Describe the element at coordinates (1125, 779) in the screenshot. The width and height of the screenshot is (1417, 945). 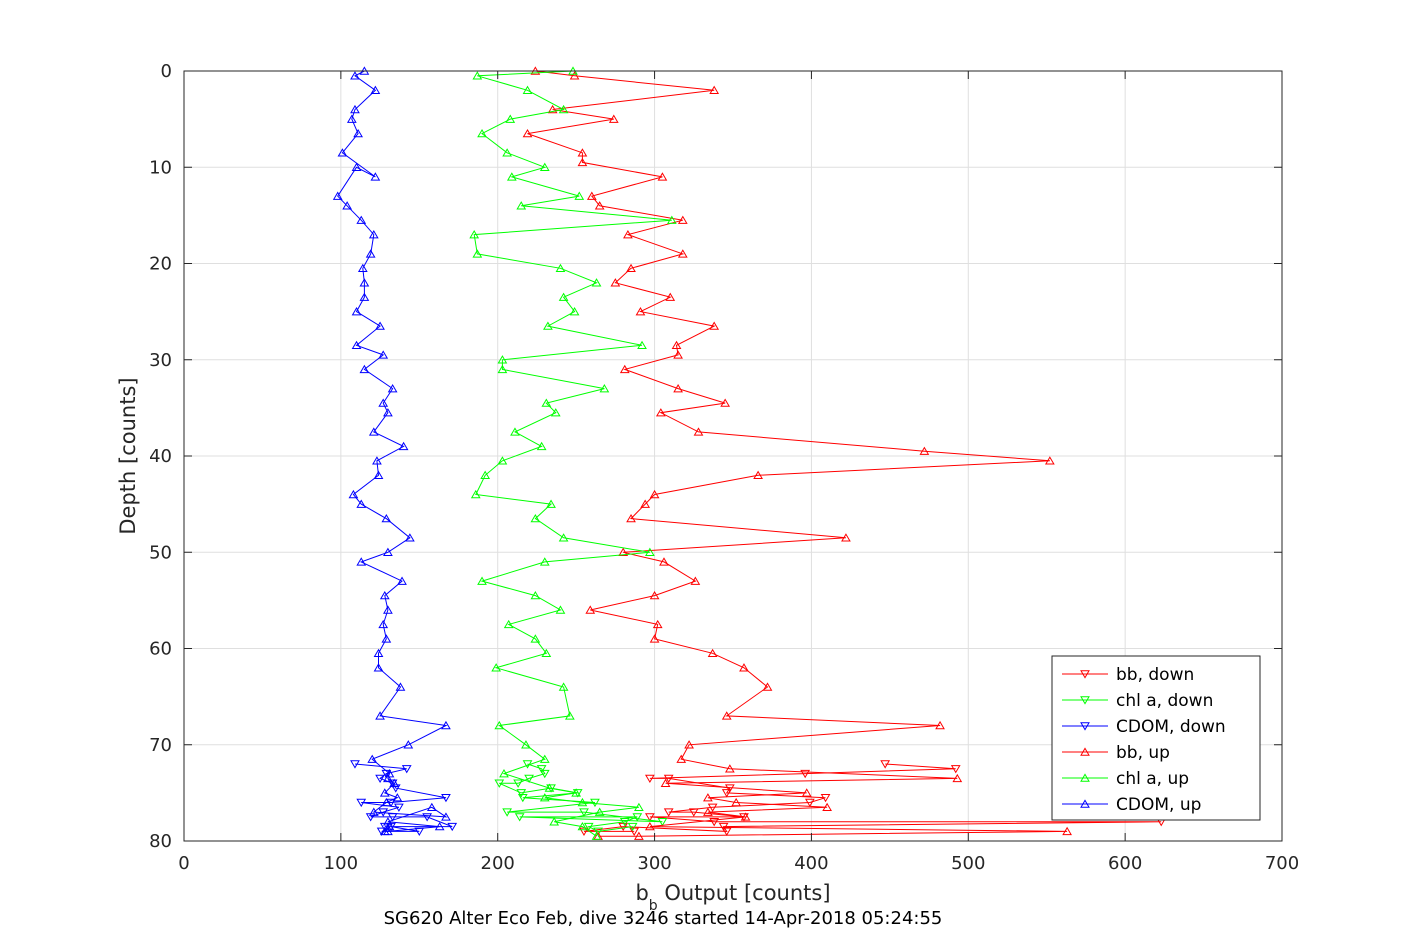
I see `legend-entry: chl a, up` at that location.